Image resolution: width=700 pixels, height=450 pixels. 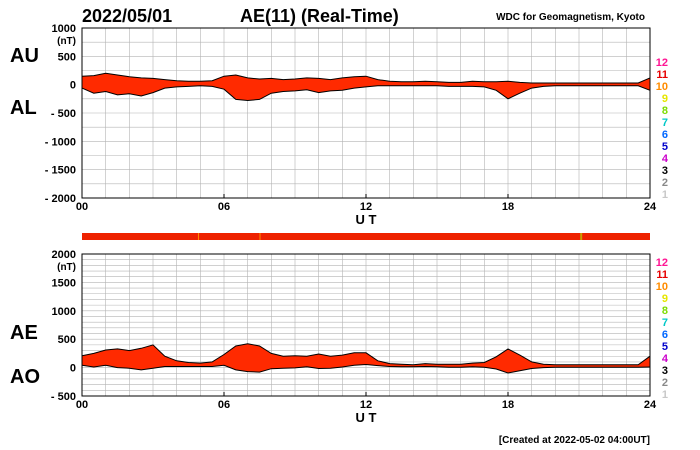 I want to click on source-label: WDC for Geomagnetism, Kyoto, so click(x=570, y=17).